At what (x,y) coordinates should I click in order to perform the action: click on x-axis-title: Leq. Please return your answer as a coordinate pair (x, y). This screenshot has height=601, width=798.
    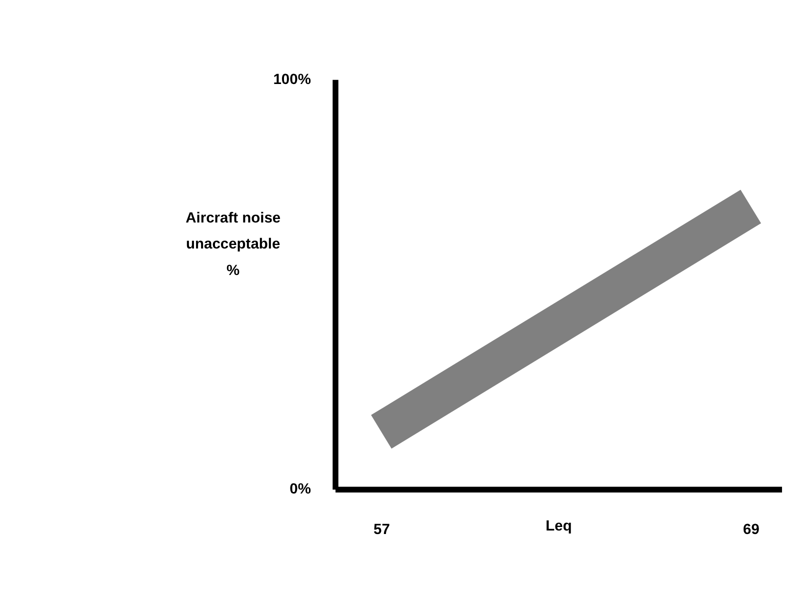
    Looking at the image, I should click on (559, 526).